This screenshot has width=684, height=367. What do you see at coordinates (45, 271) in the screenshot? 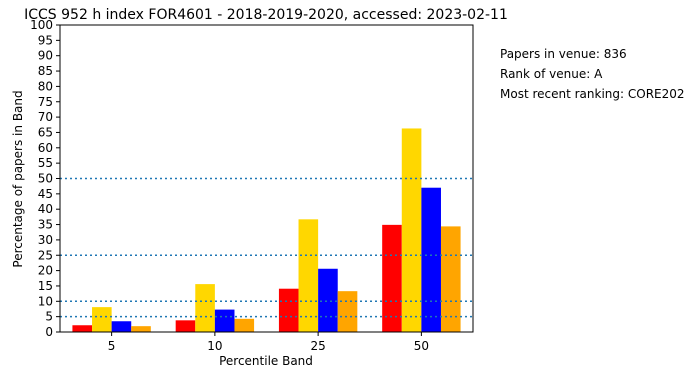
I see `y-tick-label: 20` at bounding box center [45, 271].